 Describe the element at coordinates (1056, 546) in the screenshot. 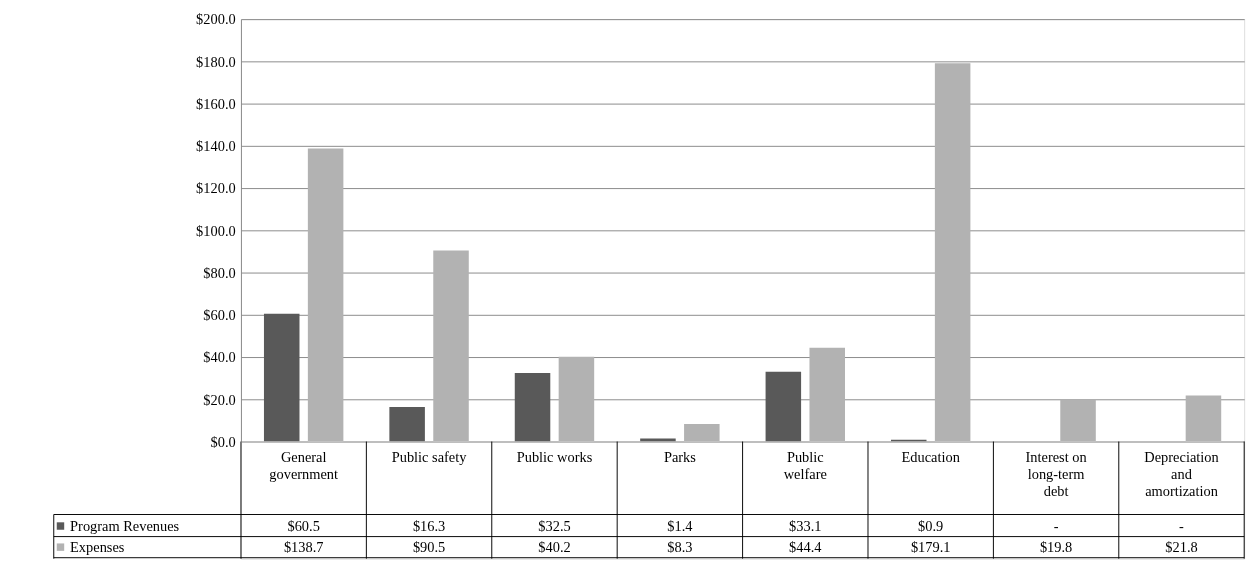

I see `data-label: $19.8` at that location.